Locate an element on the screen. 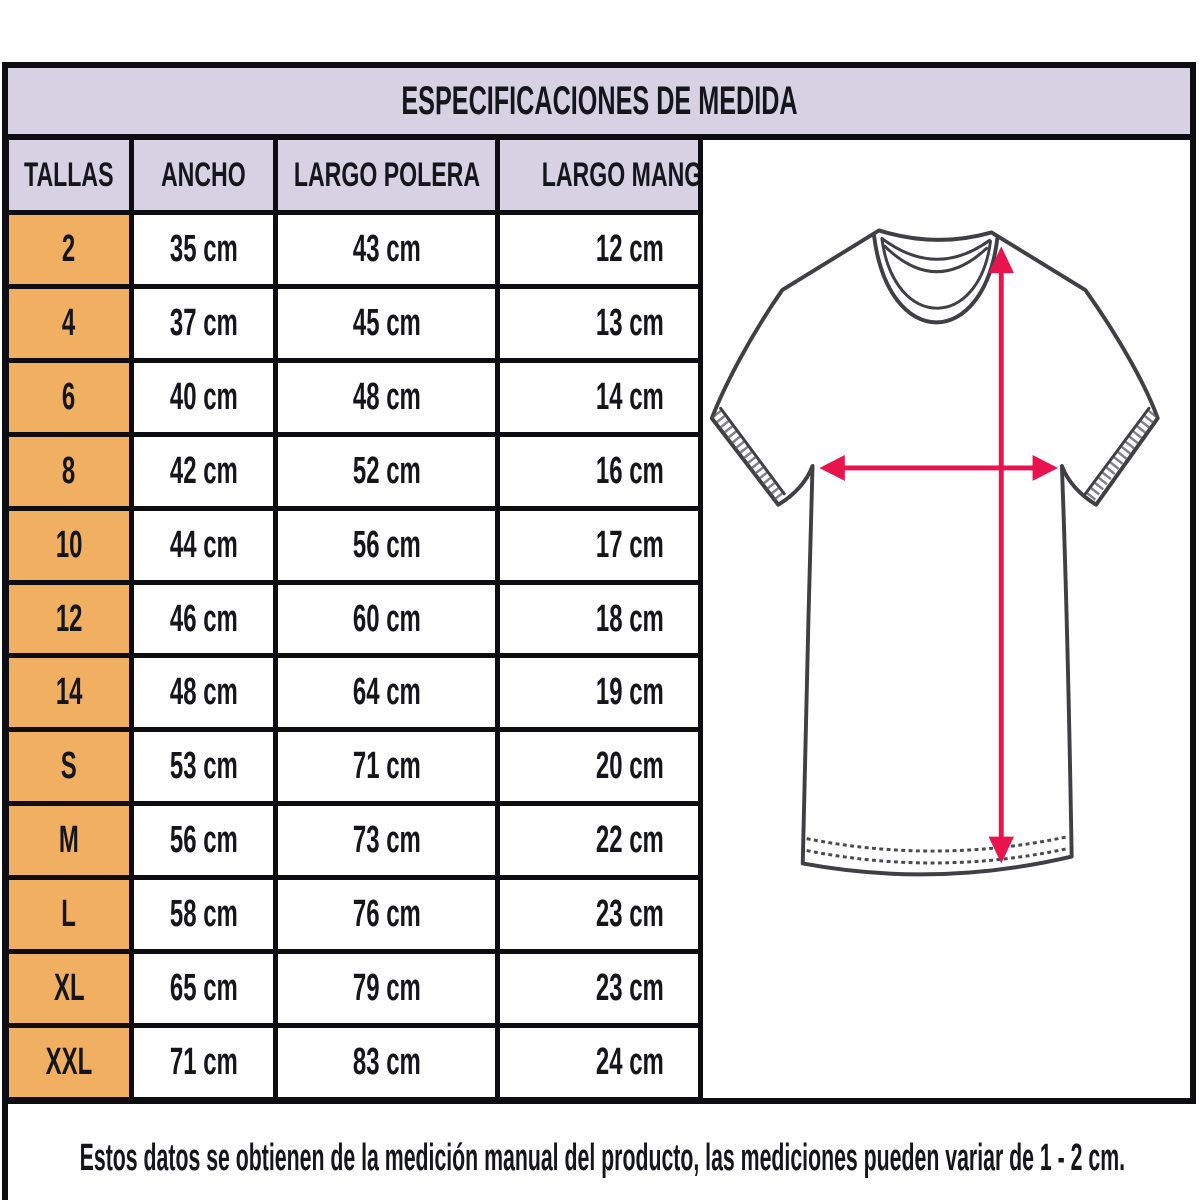 This screenshot has height=1200, width=1200. hem-stitching is located at coordinates (937, 850).